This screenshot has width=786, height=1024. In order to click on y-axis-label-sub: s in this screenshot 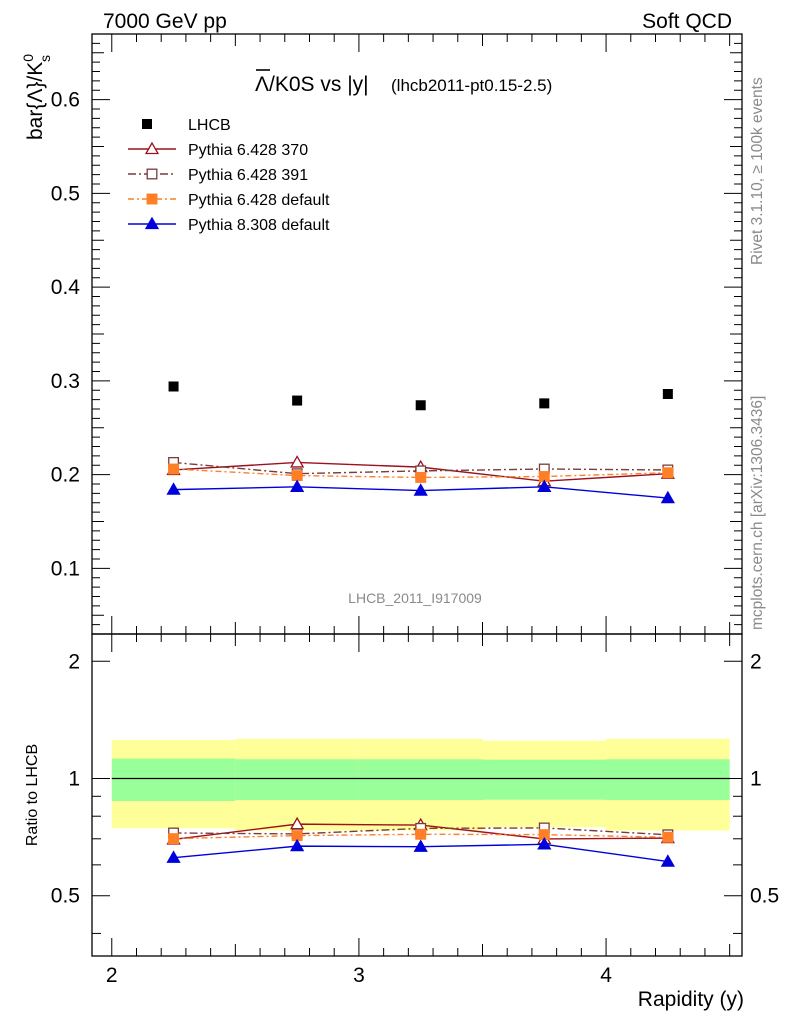, I will do `click(45, 58)`.